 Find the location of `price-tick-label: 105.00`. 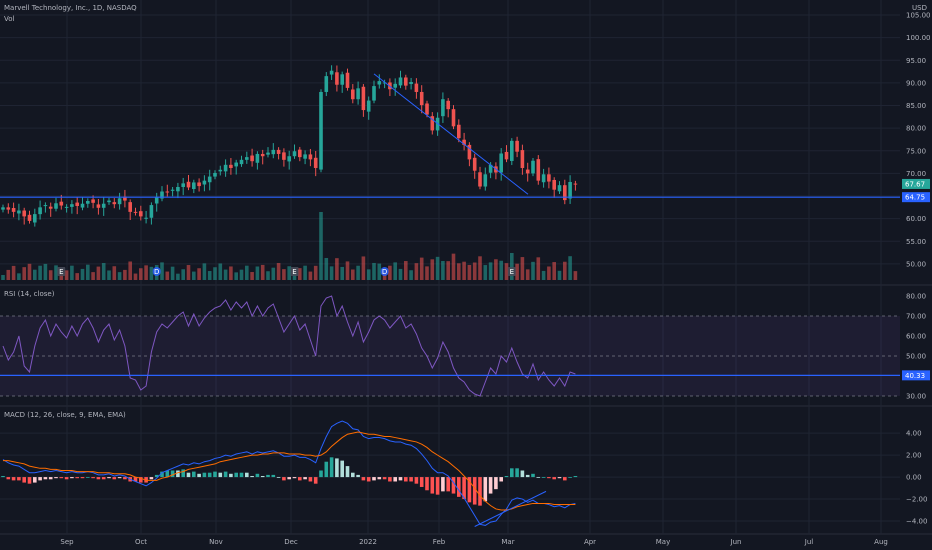

price-tick-label: 105.00 is located at coordinates (918, 16).